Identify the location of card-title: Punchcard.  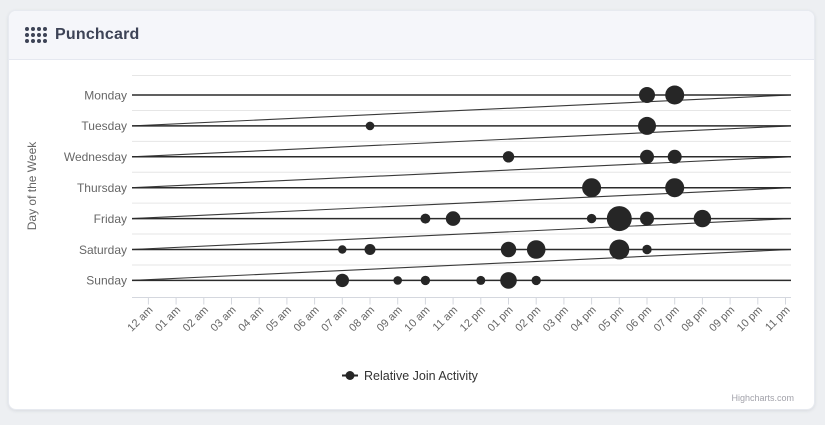
(97, 34).